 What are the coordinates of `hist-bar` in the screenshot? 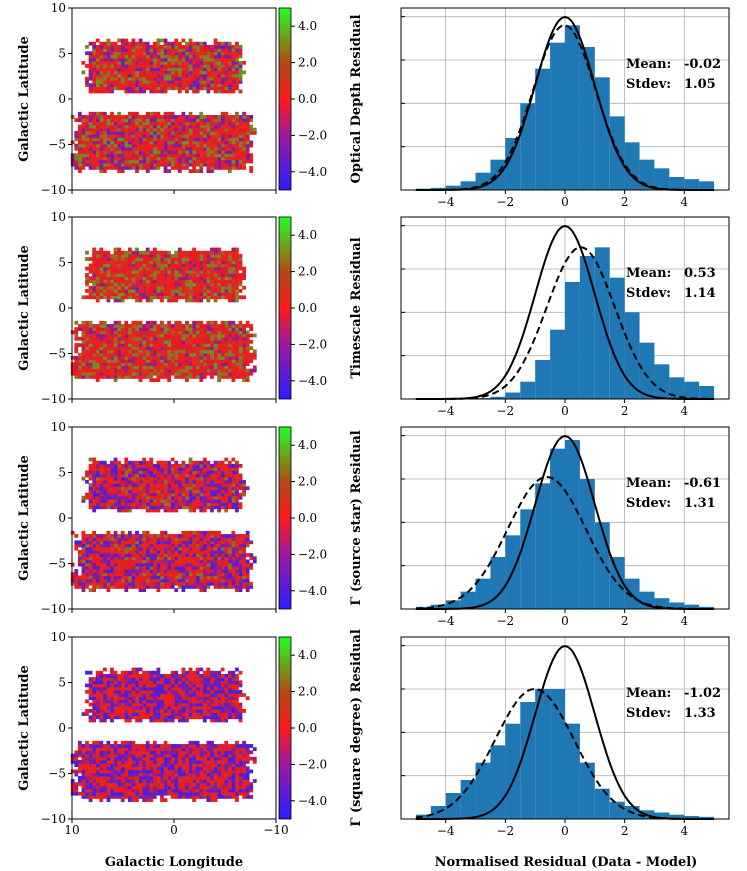 It's located at (543, 129).